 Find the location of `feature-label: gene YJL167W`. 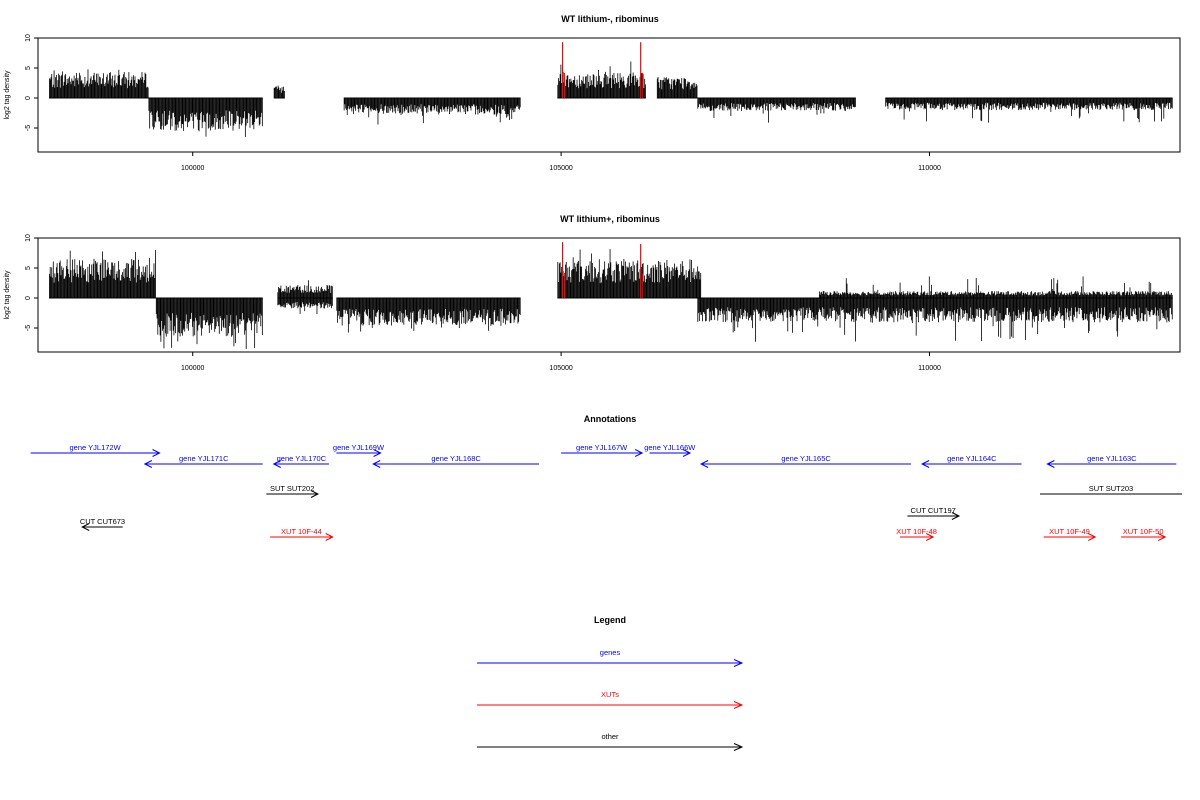

feature-label: gene YJL167W is located at coordinates (602, 447).